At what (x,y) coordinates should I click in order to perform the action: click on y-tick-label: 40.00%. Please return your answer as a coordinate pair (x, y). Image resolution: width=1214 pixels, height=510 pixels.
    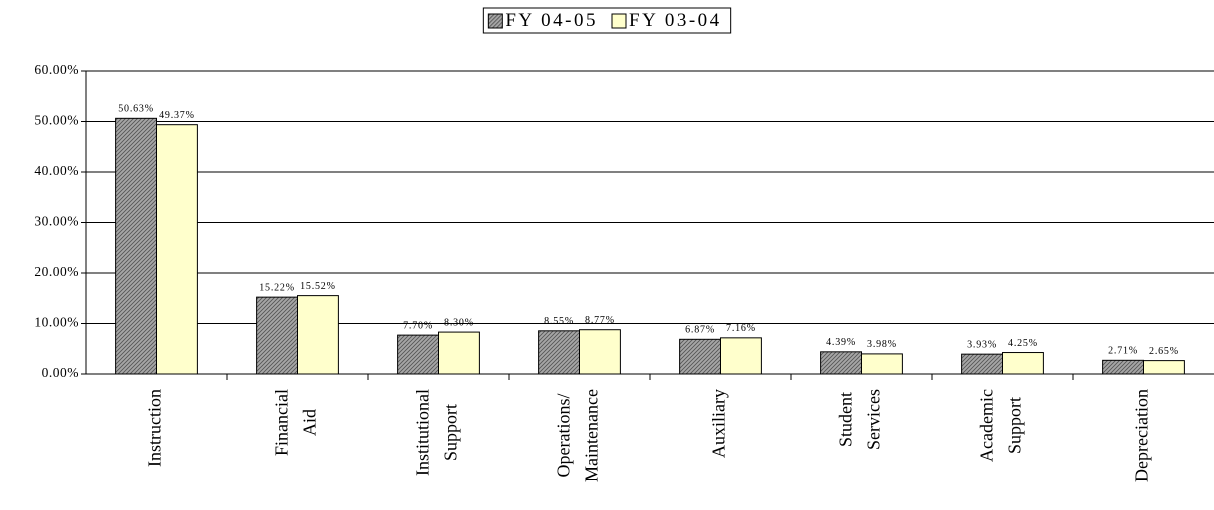
    Looking at the image, I should click on (56, 170).